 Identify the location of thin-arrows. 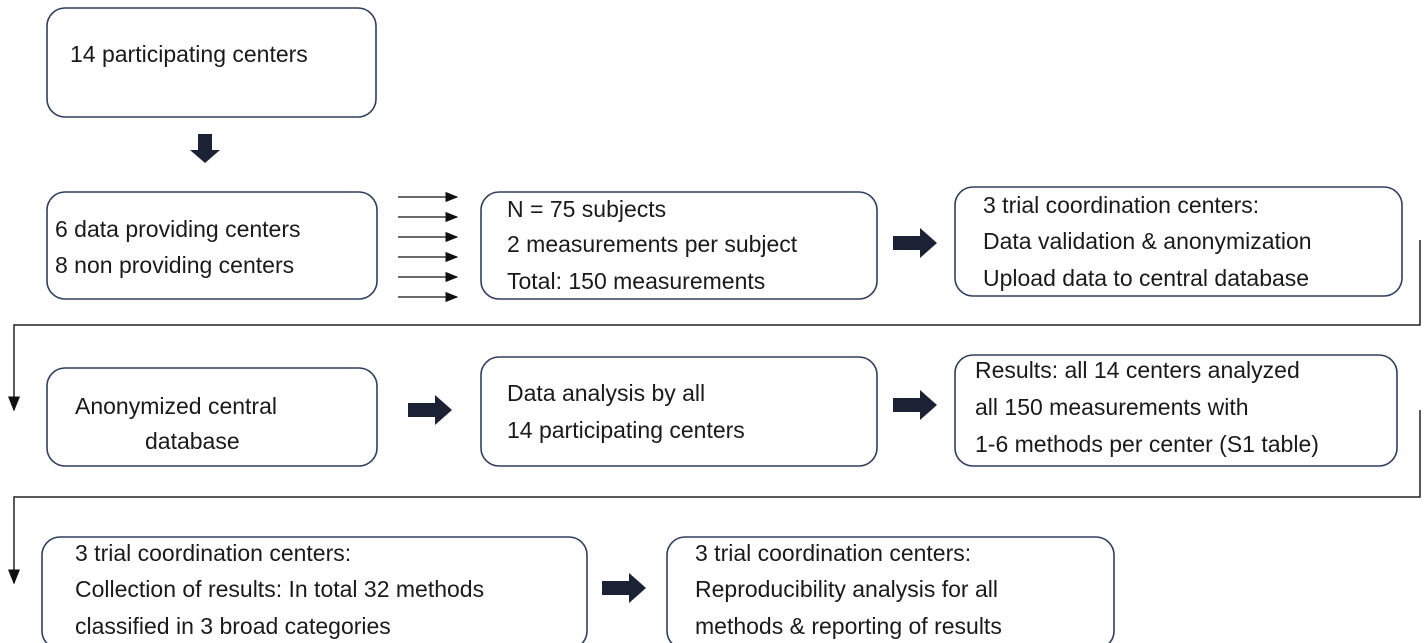
(428, 247).